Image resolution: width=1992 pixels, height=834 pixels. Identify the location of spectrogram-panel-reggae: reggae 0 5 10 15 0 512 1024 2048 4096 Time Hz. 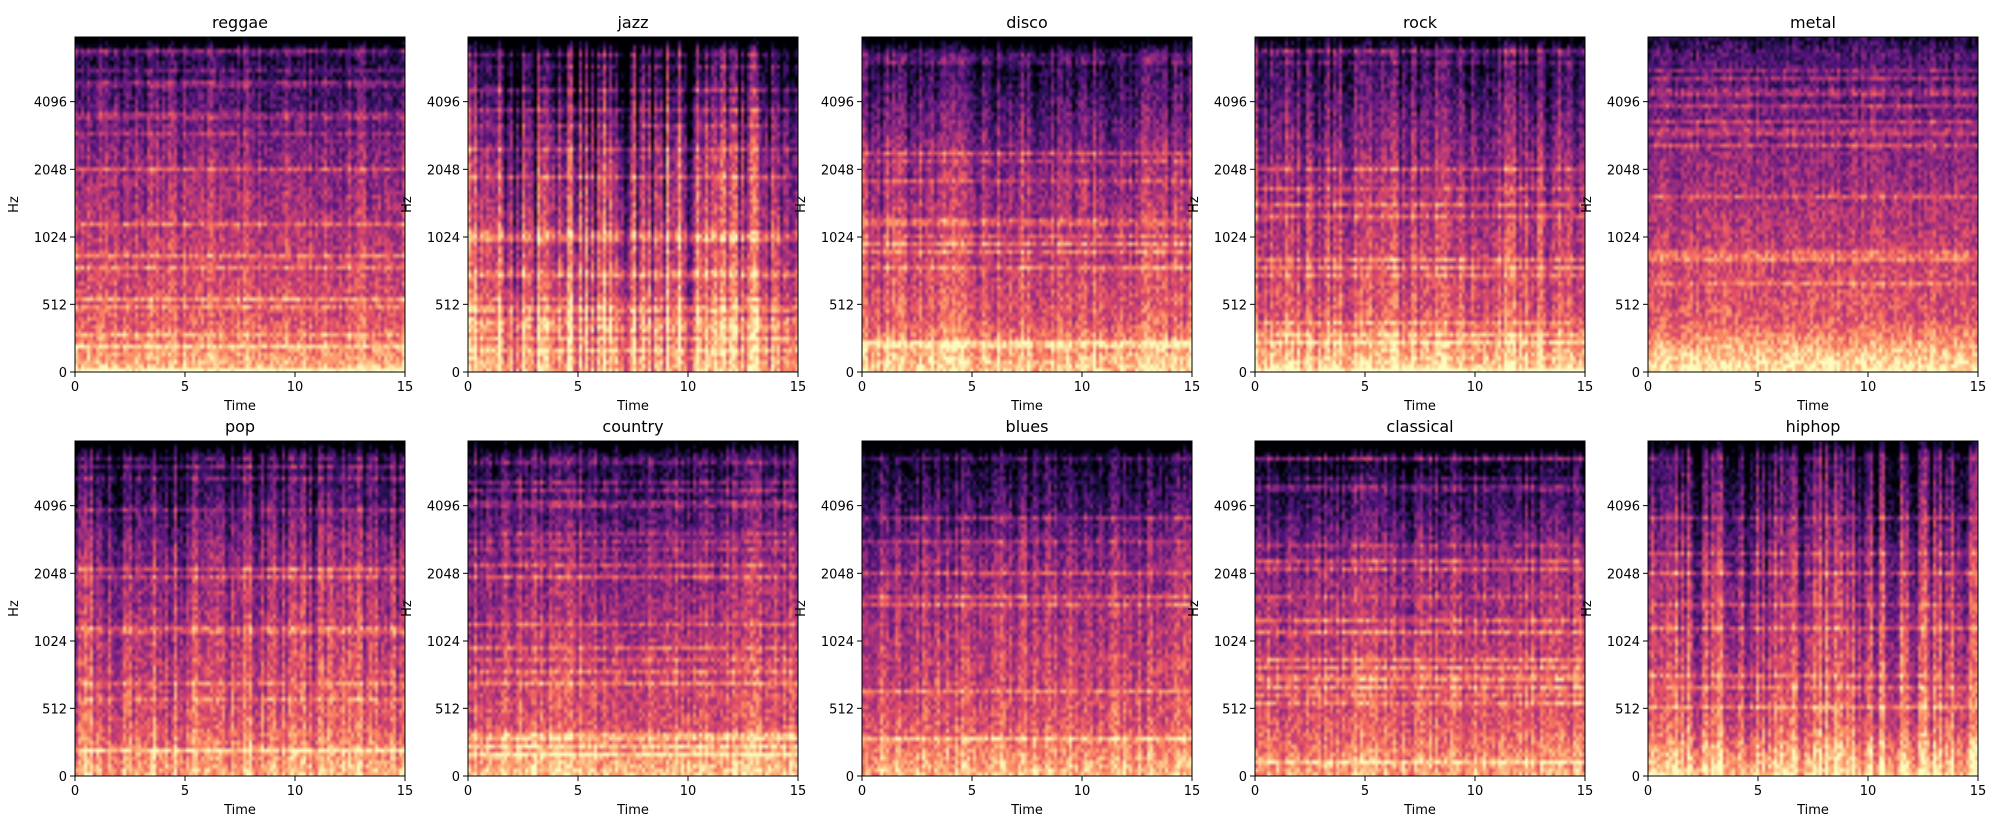
(210, 213).